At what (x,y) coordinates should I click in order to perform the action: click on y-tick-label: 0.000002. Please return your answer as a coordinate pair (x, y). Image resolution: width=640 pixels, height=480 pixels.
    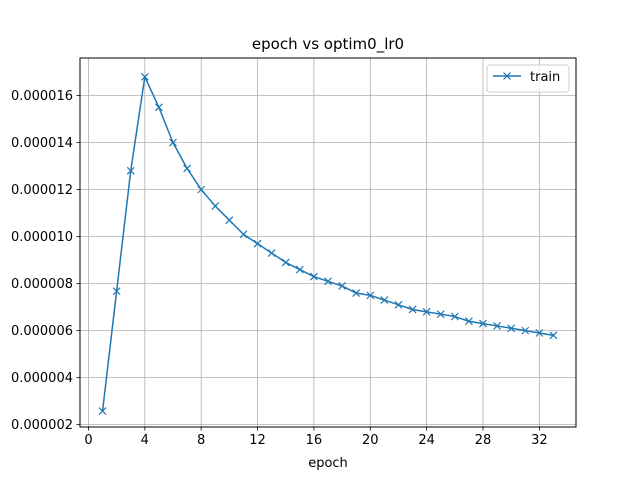
    Looking at the image, I should click on (42, 425).